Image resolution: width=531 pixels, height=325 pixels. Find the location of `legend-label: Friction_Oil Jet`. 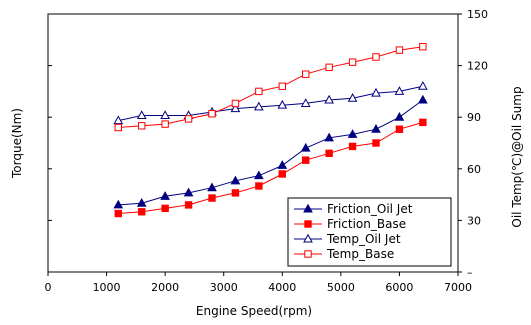

legend-label: Friction_Oil Jet is located at coordinates (370, 209).